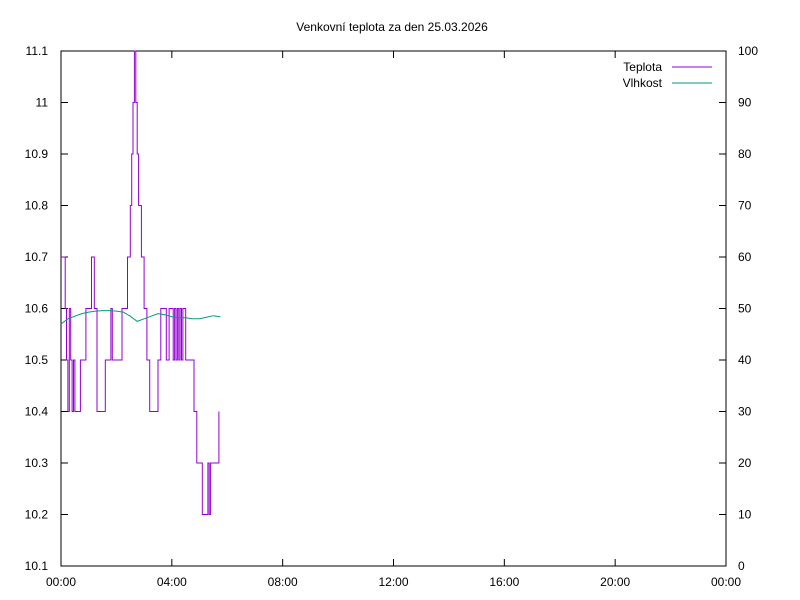 The image size is (800, 600). What do you see at coordinates (37, 463) in the screenshot?
I see `y-left-tick-label: 10.3` at bounding box center [37, 463].